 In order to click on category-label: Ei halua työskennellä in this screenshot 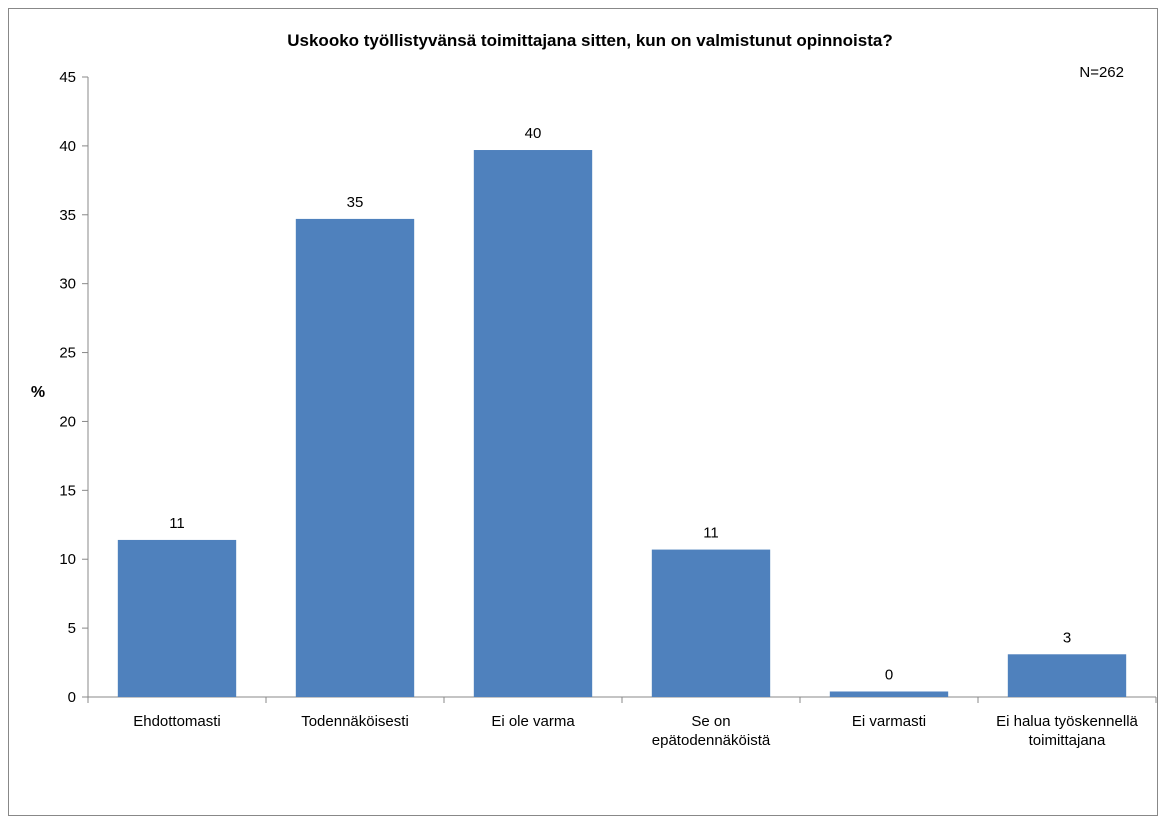, I will do `click(1067, 721)`.